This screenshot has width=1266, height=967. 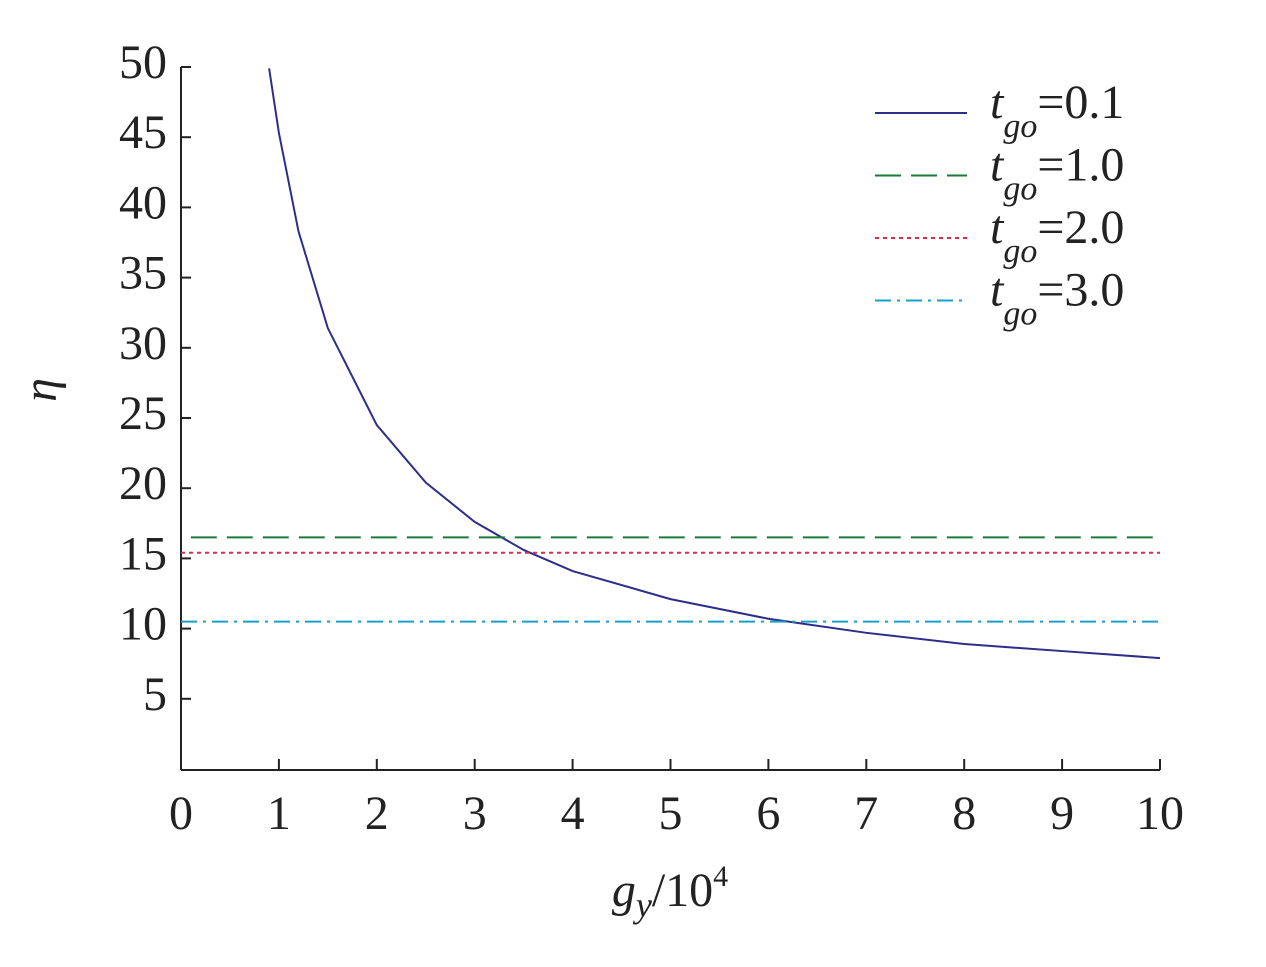 What do you see at coordinates (1057, 235) in the screenshot?
I see `legend-label: tgo=2.0` at bounding box center [1057, 235].